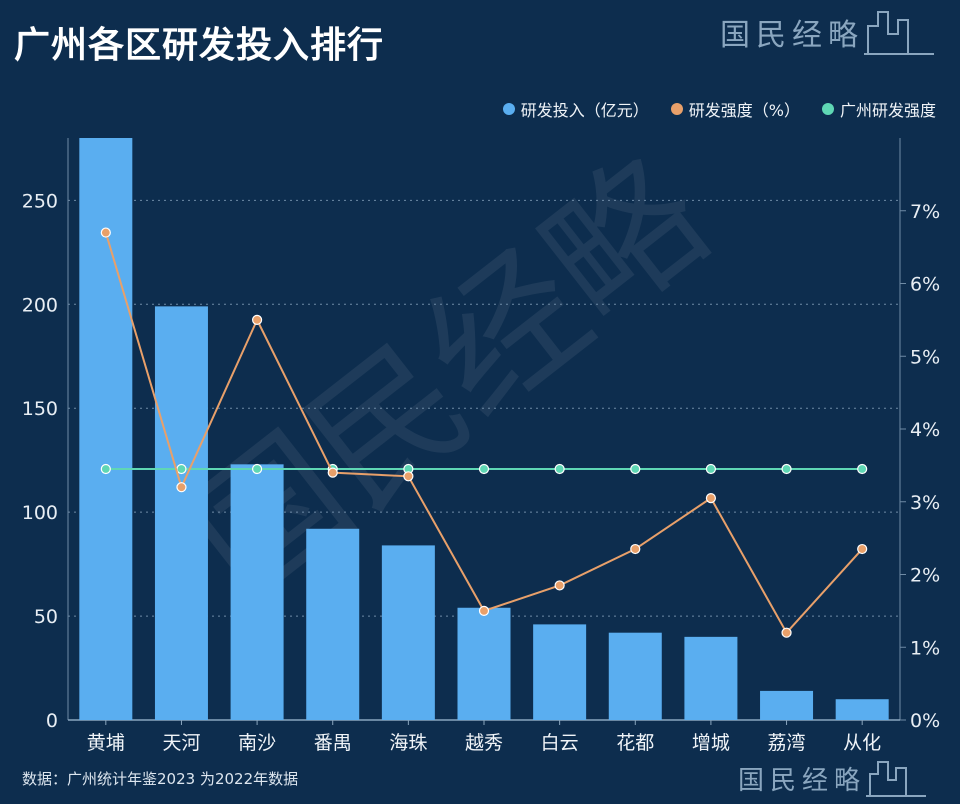 The image size is (960, 804). What do you see at coordinates (181, 743) in the screenshot?
I see `x-tick-label: 天河` at bounding box center [181, 743].